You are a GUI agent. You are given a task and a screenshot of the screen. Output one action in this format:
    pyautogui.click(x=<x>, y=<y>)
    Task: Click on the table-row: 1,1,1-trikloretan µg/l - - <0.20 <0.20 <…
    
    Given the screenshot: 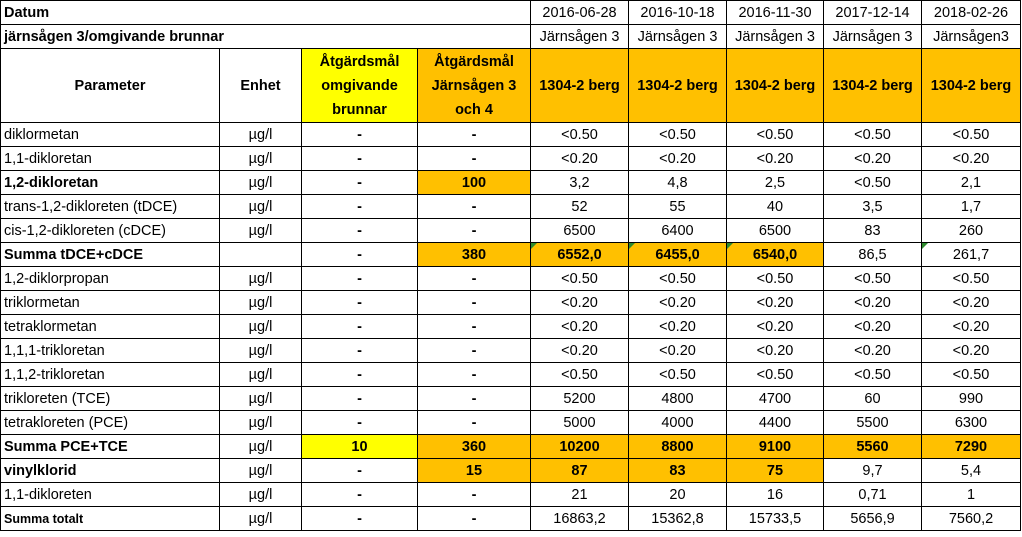 What is the action you would take?
    pyautogui.click(x=510, y=350)
    